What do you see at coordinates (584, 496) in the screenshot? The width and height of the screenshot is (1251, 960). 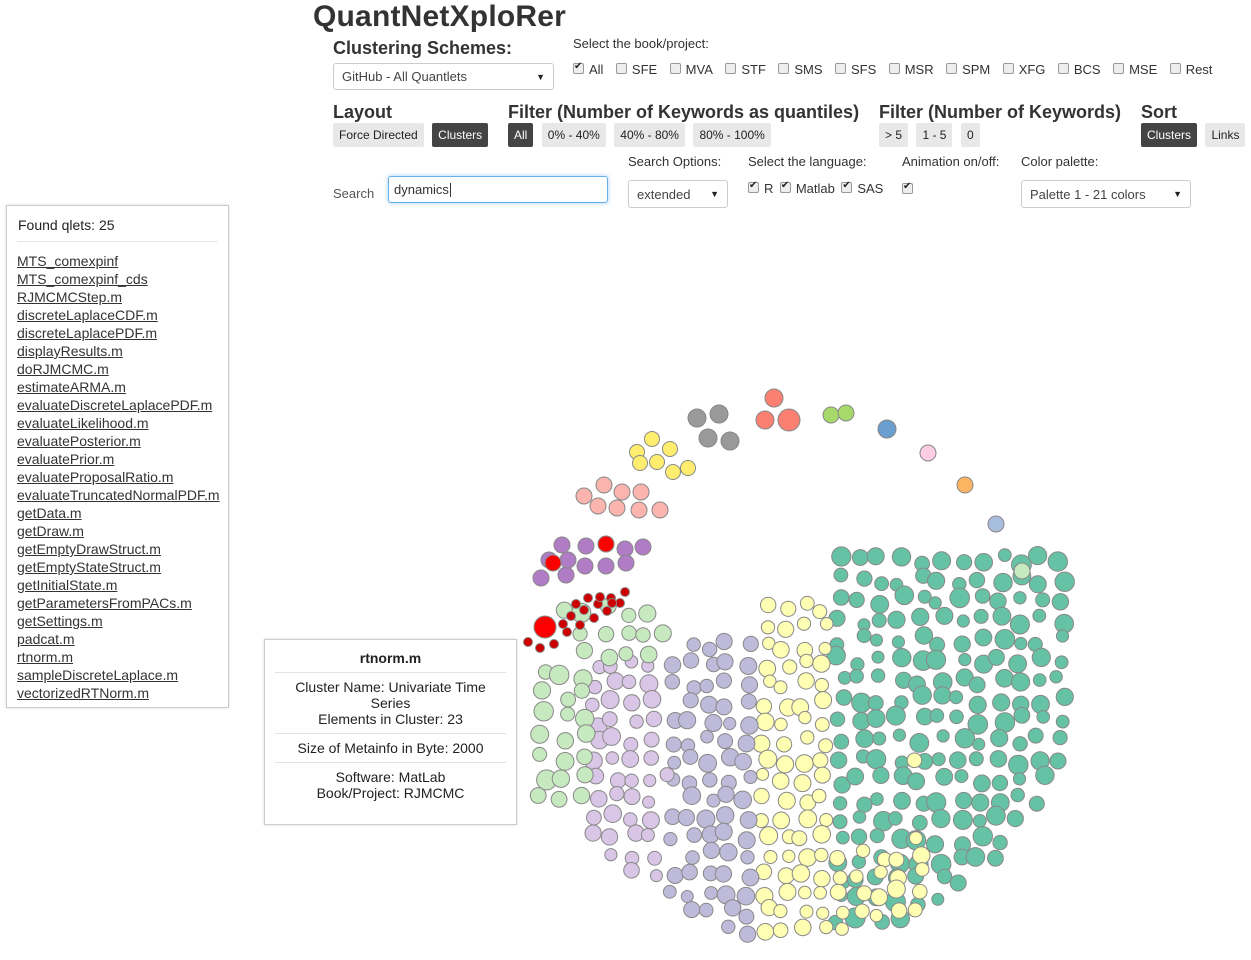 I see `cluster-node-salmon` at bounding box center [584, 496].